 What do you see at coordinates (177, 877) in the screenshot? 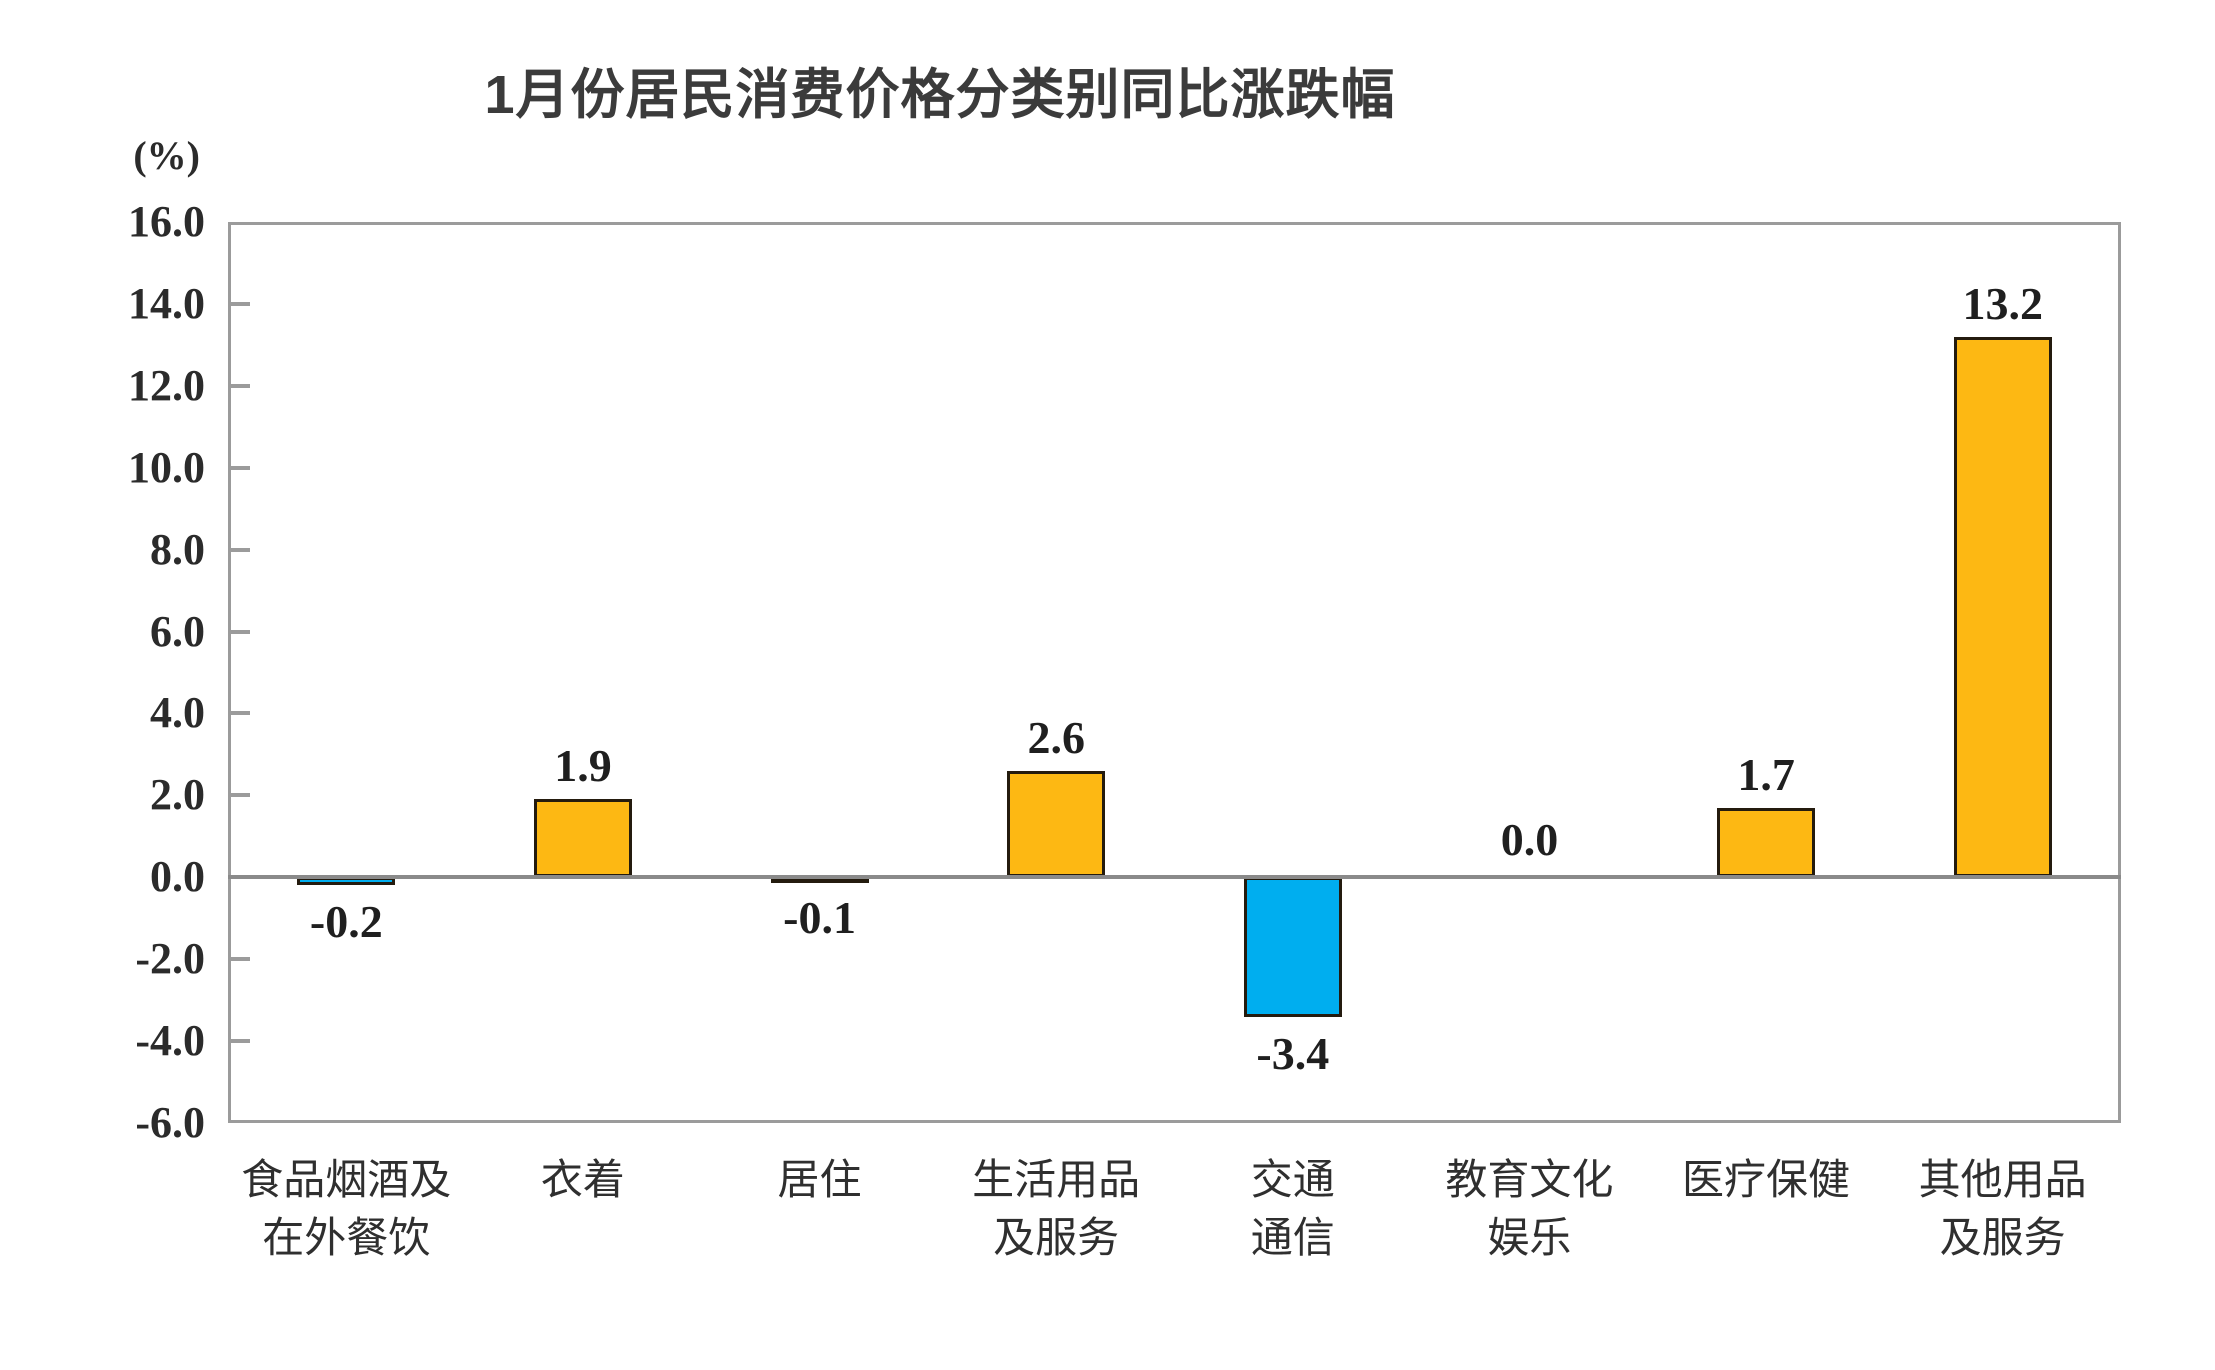
I see `y-tick-label: 0.0` at bounding box center [177, 877].